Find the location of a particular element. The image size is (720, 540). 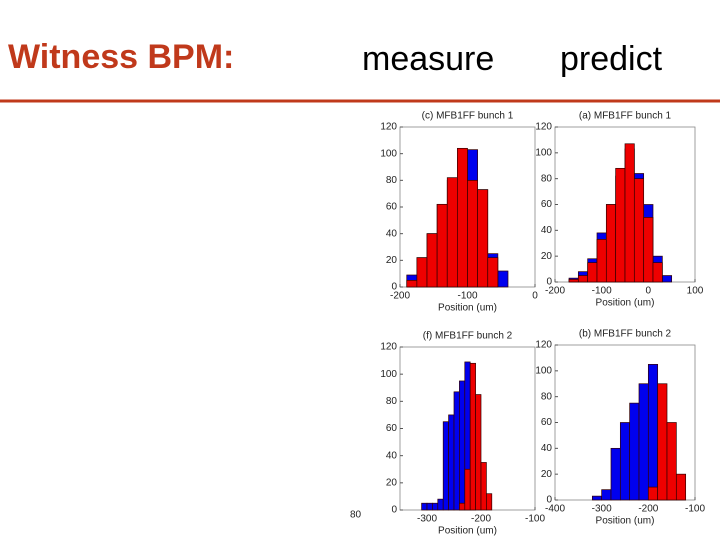

panel-title: (c) MFB1FF bunch 1 is located at coordinates (468, 116).